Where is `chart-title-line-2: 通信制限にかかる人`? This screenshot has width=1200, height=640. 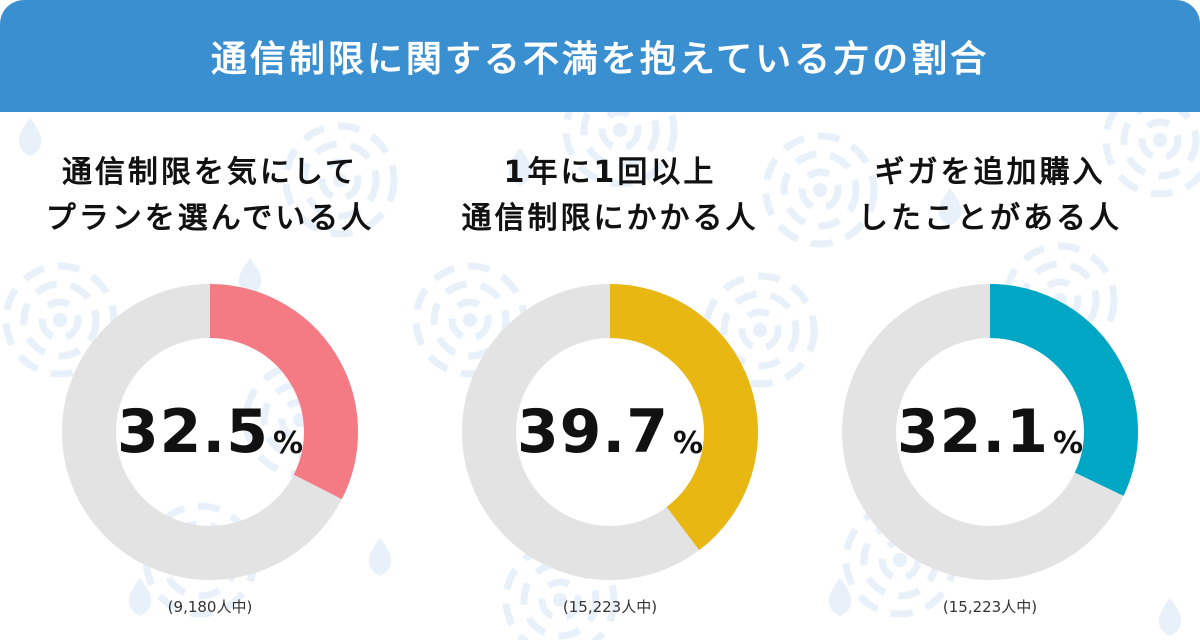
chart-title-line-2: 通信制限にかかる人 is located at coordinates (610, 218).